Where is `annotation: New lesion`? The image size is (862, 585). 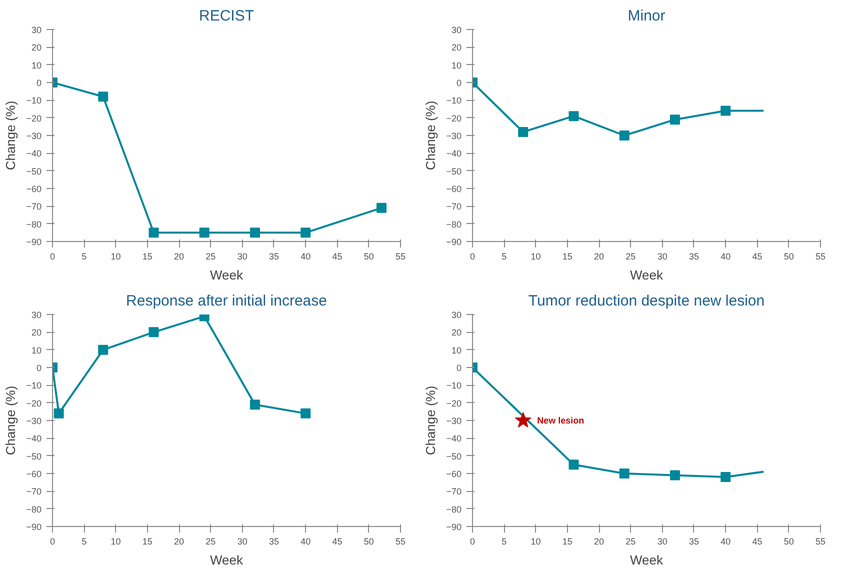
annotation: New lesion is located at coordinates (560, 421).